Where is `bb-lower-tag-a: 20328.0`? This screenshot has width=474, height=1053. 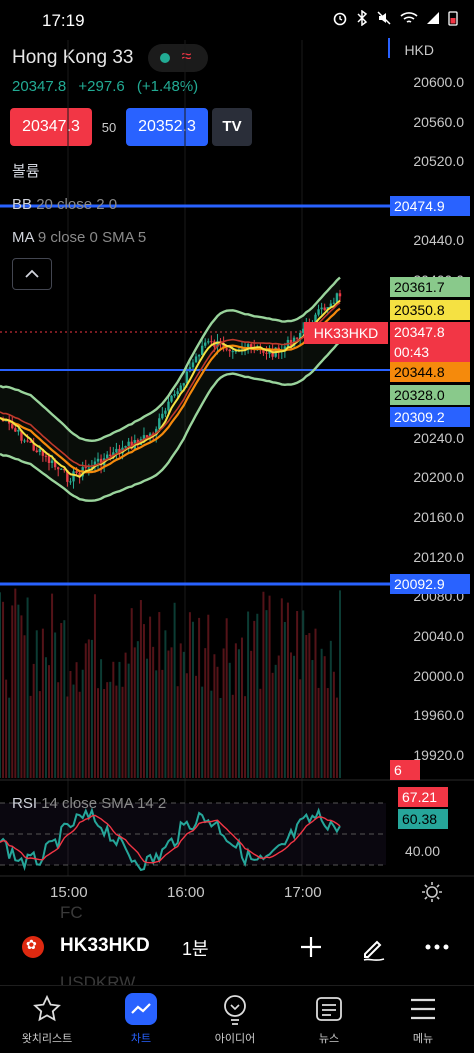
bb-lower-tag-a: 20328.0 is located at coordinates (430, 395).